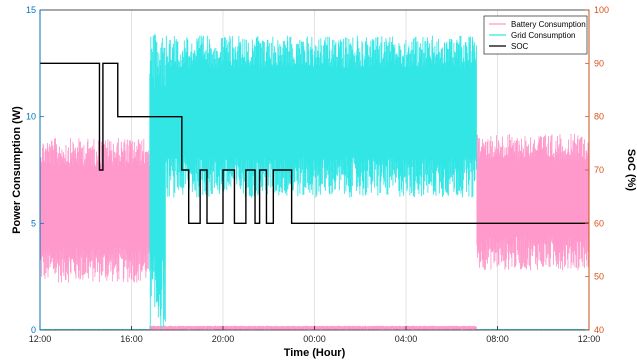 The width and height of the screenshot is (637, 360). What do you see at coordinates (599, 63) in the screenshot?
I see `y-right-tick-label: 90` at bounding box center [599, 63].